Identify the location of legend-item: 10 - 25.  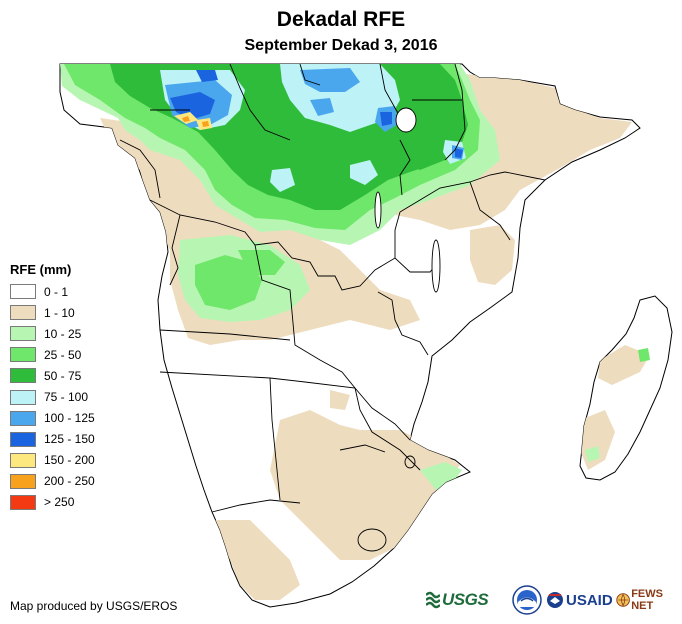
(52, 333).